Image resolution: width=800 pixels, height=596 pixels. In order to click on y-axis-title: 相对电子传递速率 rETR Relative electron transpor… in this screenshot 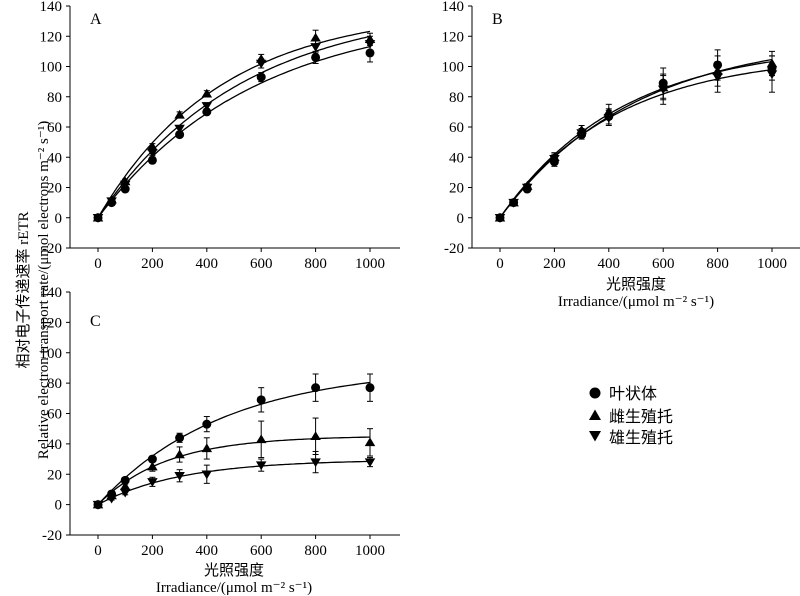, I will do `click(33, 290)`.